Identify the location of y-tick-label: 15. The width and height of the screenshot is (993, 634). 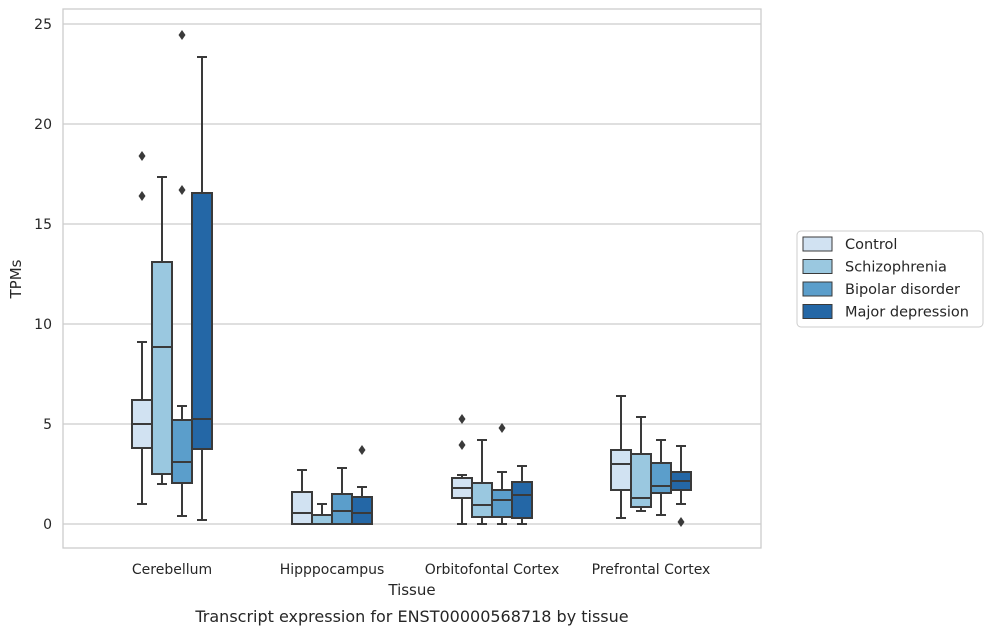
(43, 225).